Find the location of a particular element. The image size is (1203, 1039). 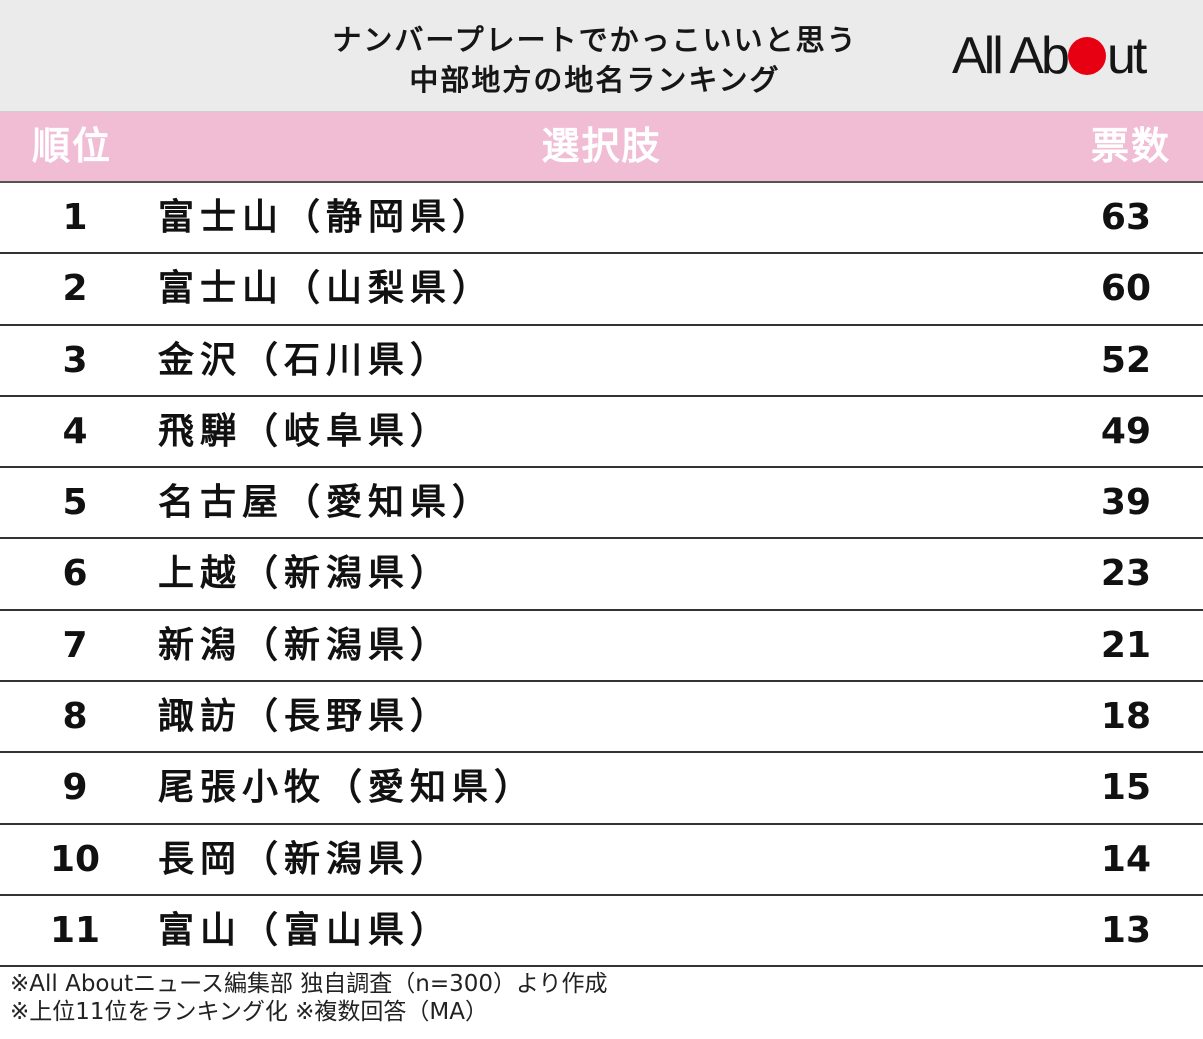

votes-cell: 18 is located at coordinates (1125, 717).